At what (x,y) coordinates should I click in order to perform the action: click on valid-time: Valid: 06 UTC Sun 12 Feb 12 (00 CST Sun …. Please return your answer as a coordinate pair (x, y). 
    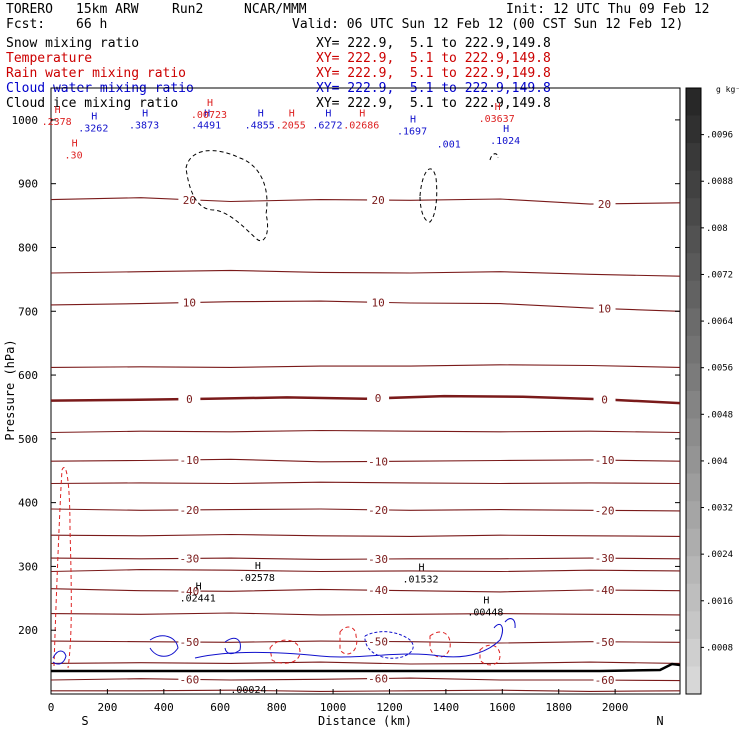
    Looking at the image, I should click on (488, 24).